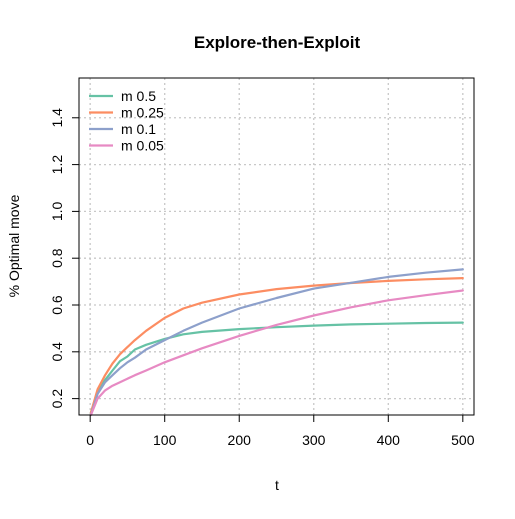  I want to click on x-axis-label: t, so click(277, 485).